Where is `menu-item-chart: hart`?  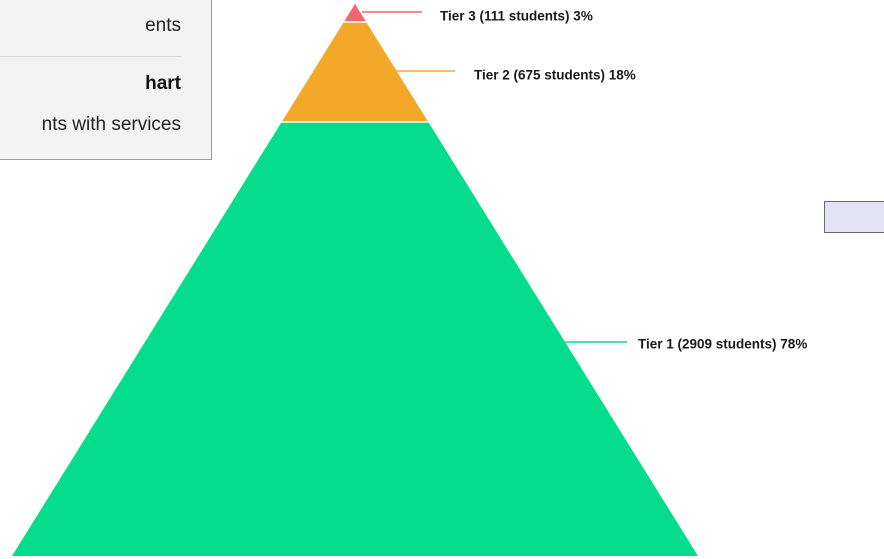
menu-item-chart: hart is located at coordinates (163, 83).